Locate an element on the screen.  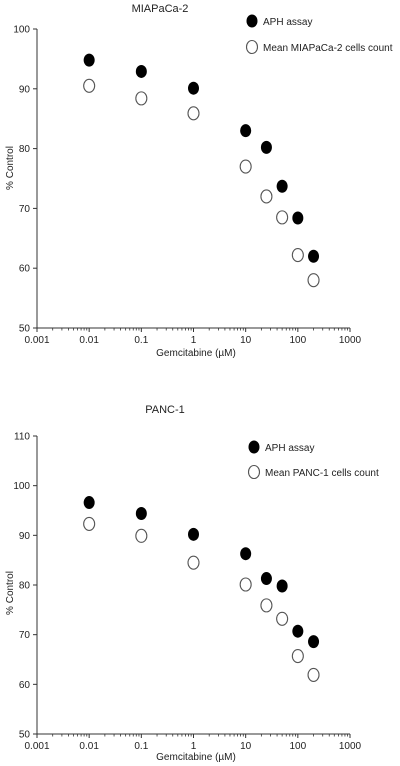
data-points is located at coordinates (201, 589).